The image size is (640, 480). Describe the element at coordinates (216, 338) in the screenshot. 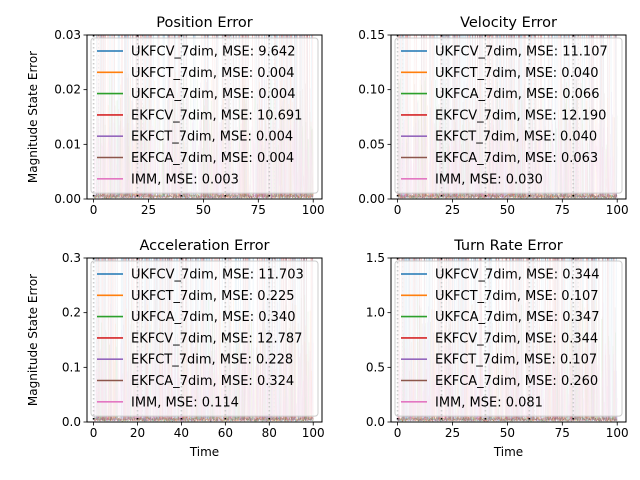

I see `legend-entry: EKFCV_7dim, MSE: 12.787` at that location.